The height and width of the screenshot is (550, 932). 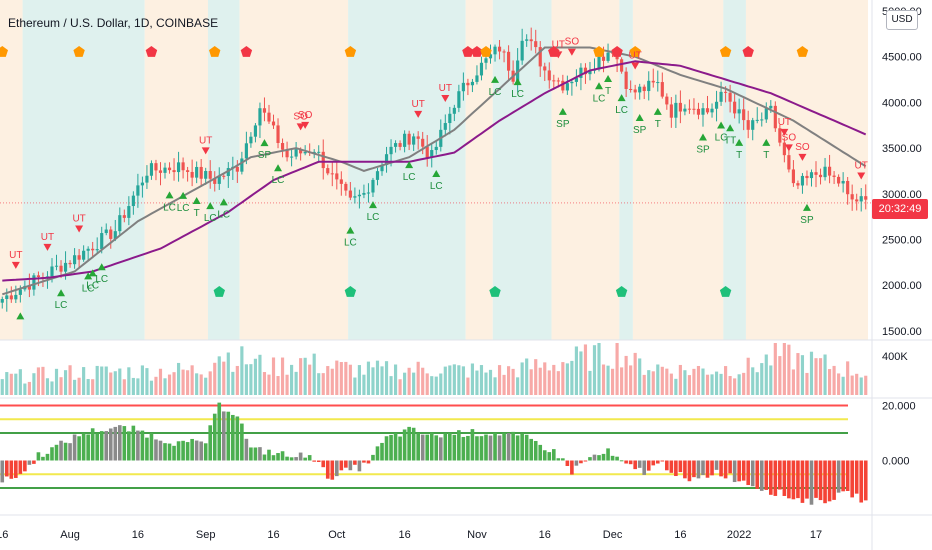 I want to click on time-tick-label: 16, so click(x=138, y=535).